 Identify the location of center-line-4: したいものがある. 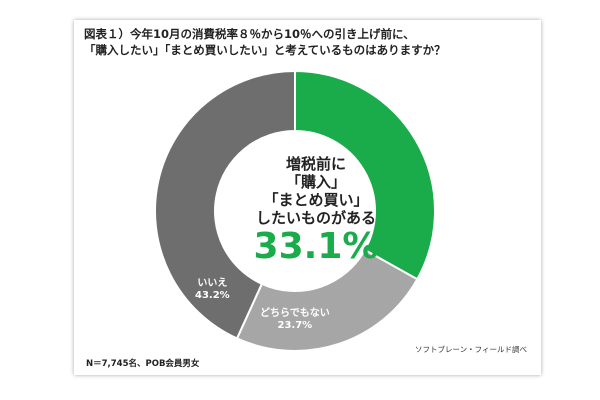
(315, 218).